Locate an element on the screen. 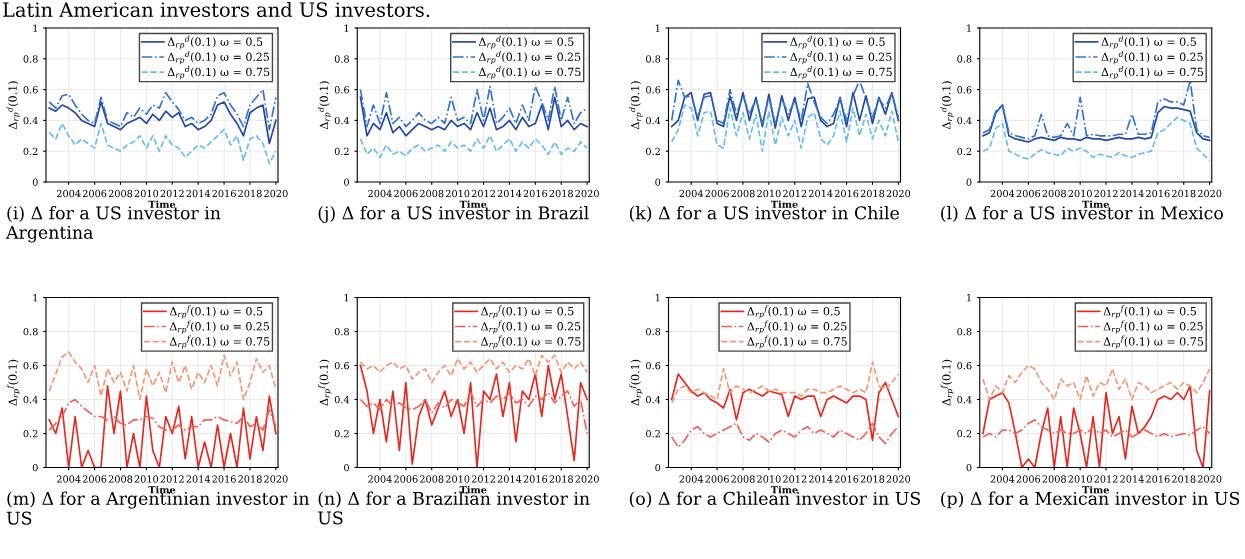  text: (m) Δ for a Argentinian investor in US is located at coordinates (158, 508).